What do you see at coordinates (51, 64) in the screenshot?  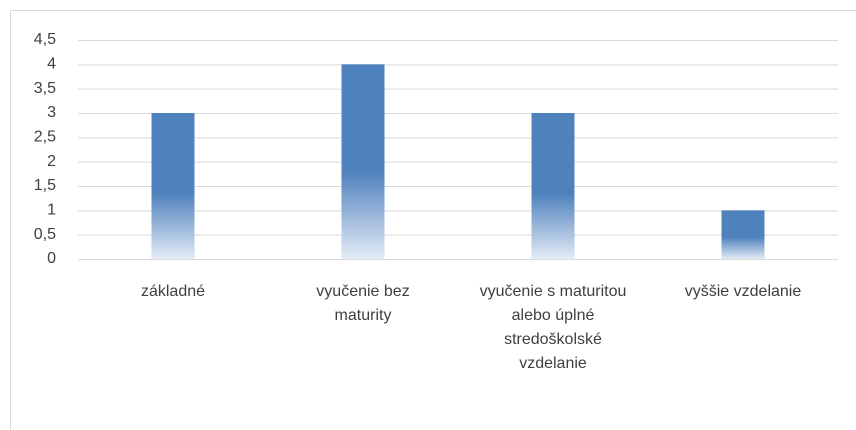 I see `y-tick-label: 4` at bounding box center [51, 64].